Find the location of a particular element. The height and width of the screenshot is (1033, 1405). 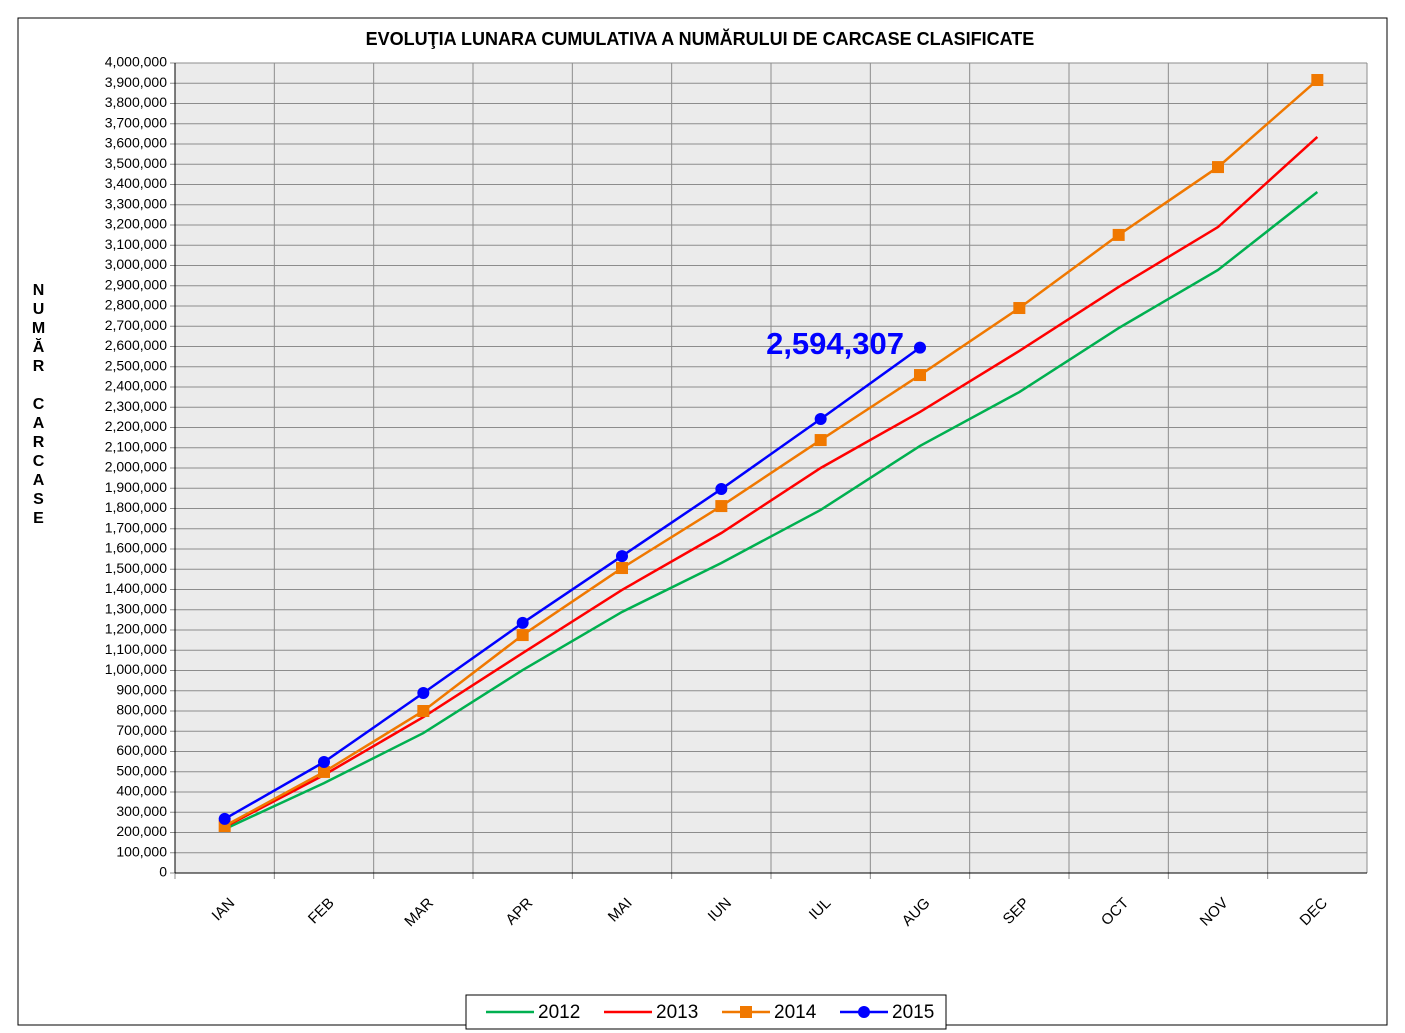

y-tick-label: 2,600,000 is located at coordinates (136, 345).